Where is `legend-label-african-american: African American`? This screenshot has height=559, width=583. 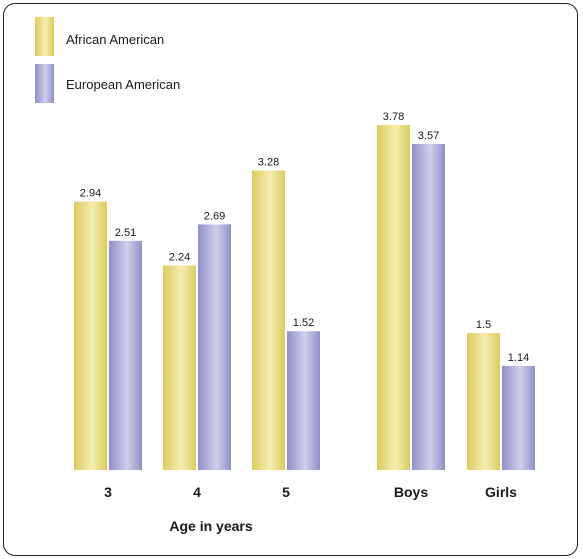 legend-label-african-american: African American is located at coordinates (115, 39).